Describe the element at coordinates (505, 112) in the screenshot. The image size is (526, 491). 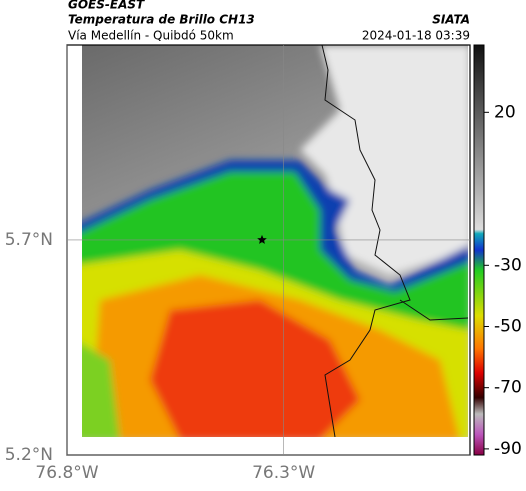
I see `colorbar-tick-label: 20` at that location.